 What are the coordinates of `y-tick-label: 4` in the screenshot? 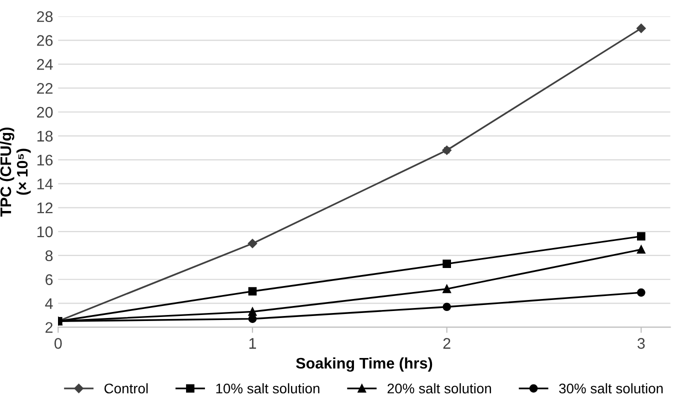 It's located at (49, 303).